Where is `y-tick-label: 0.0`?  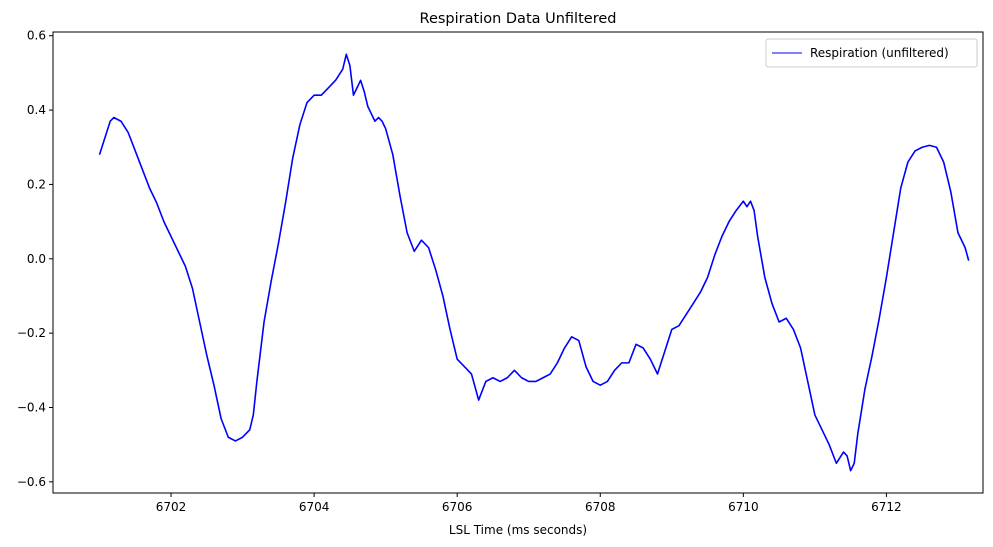
y-tick-label: 0.0 is located at coordinates (36, 259).